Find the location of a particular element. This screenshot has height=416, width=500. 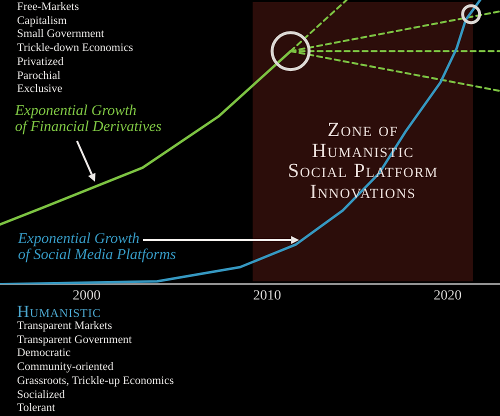

text: Humanistic is located at coordinates (59, 311).